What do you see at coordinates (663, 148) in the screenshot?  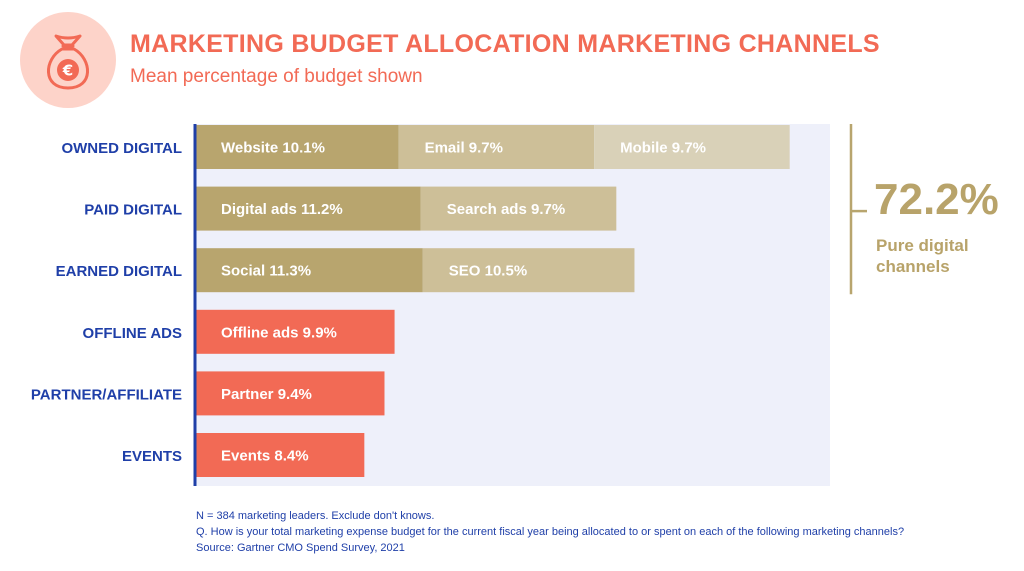 I see `data-label-mobile: Mobile 9.7%` at bounding box center [663, 148].